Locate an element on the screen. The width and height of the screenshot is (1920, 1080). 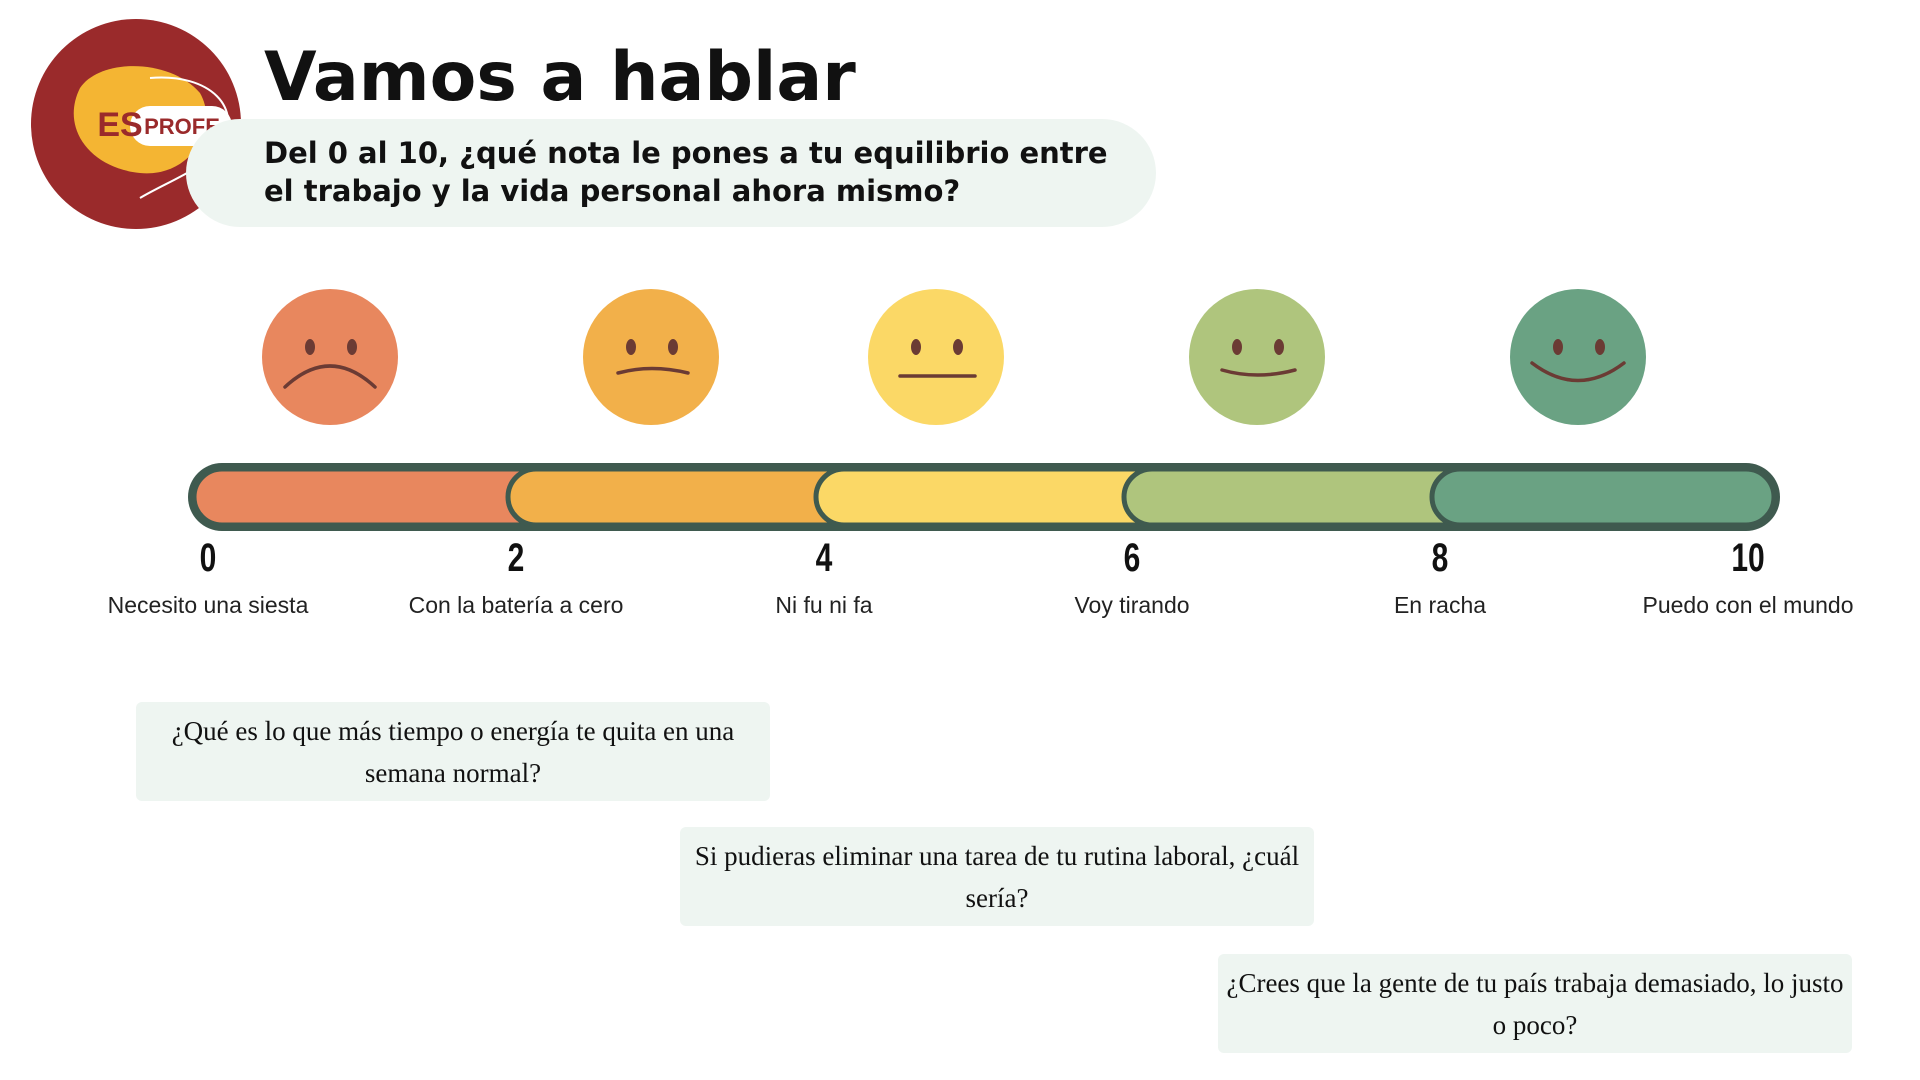
tick-number: 8 is located at coordinates (1440, 558).